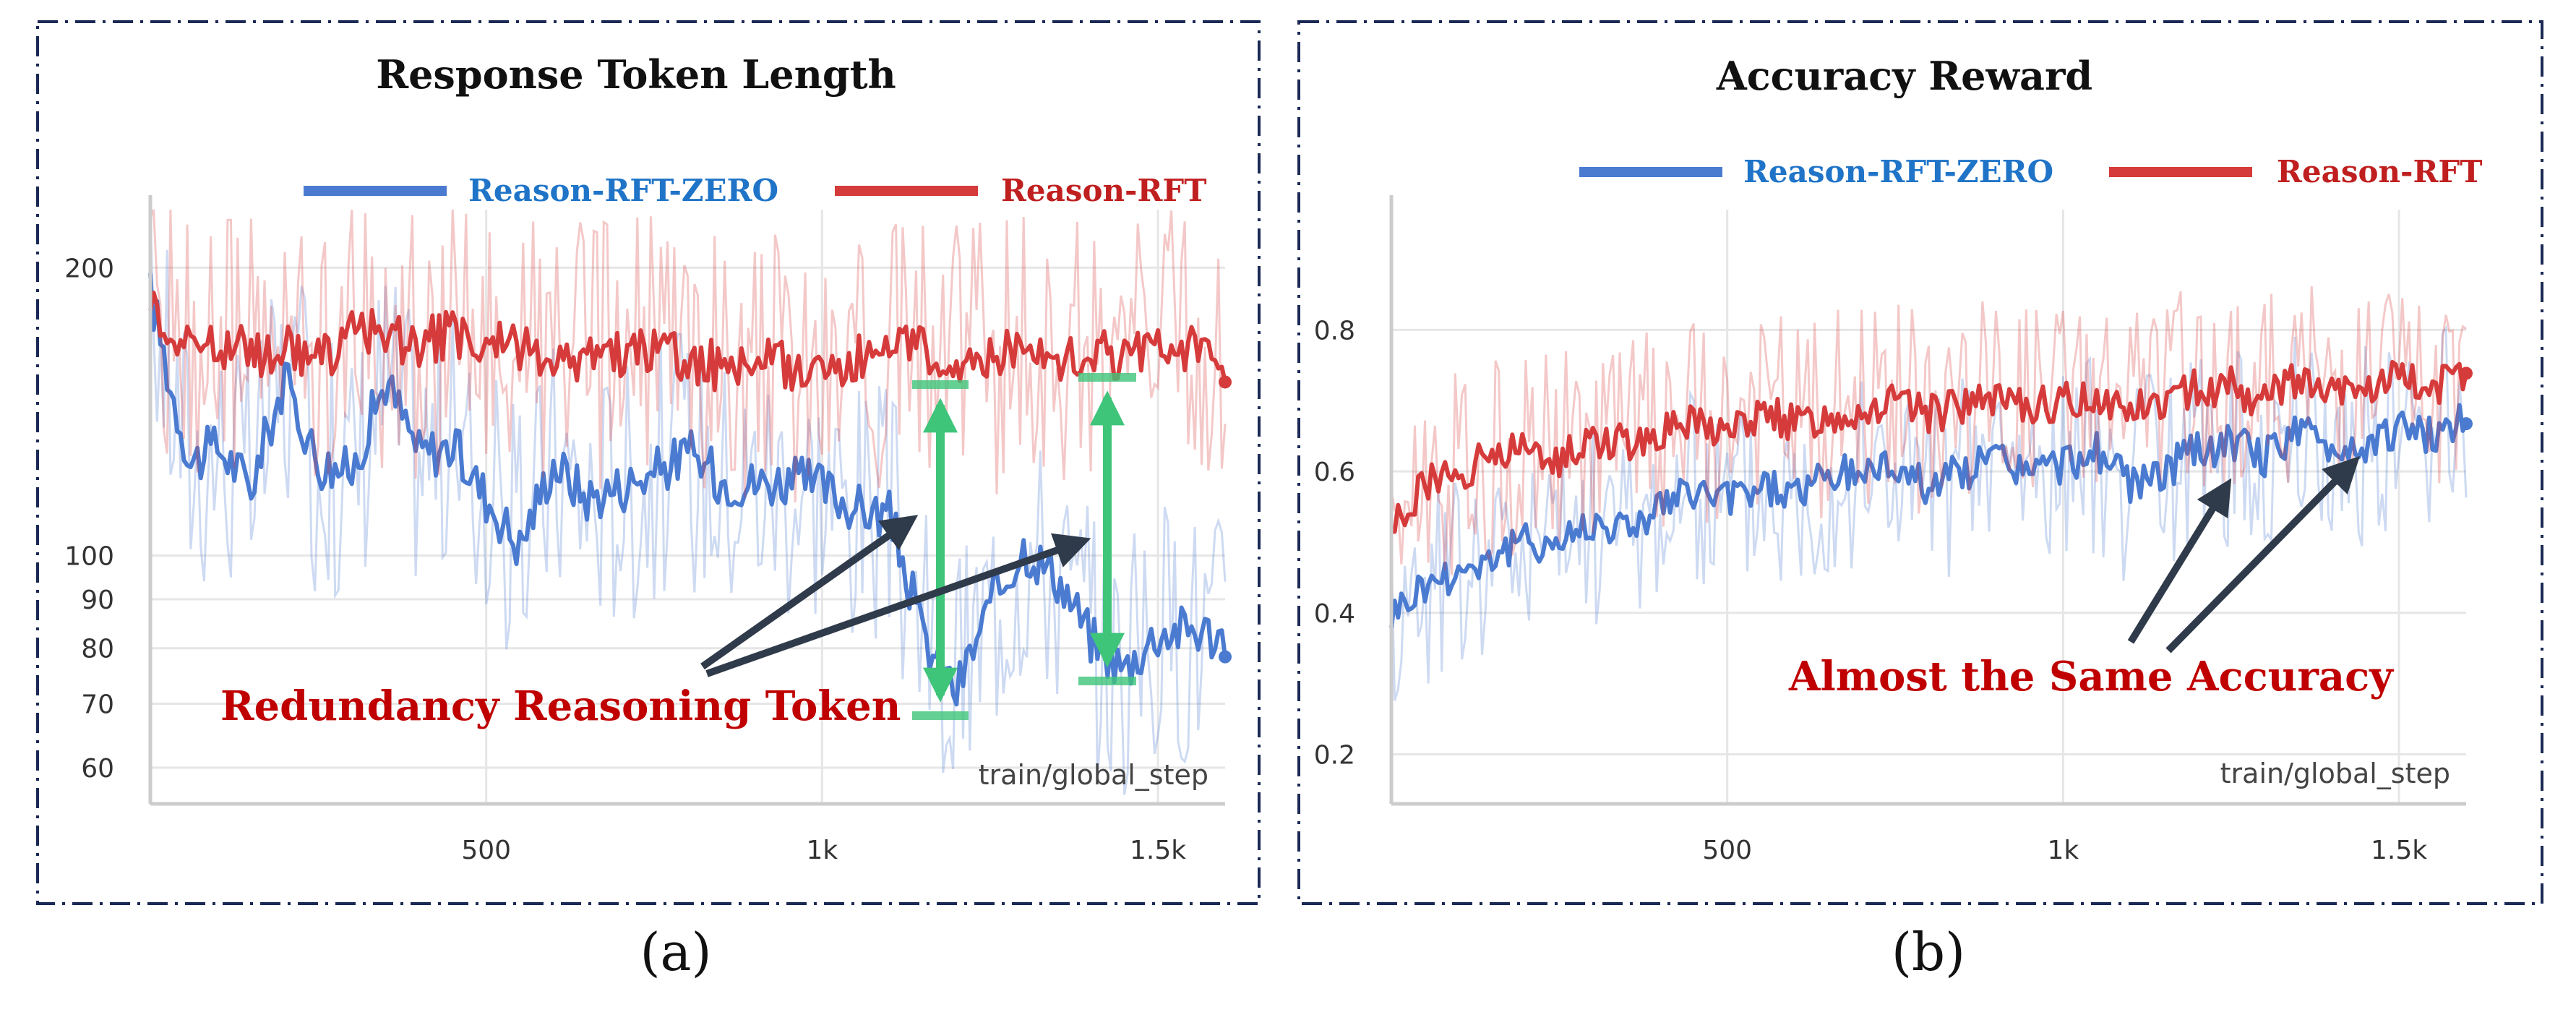 The height and width of the screenshot is (1033, 2576). What do you see at coordinates (98, 704) in the screenshot?
I see `y-tick-label: 70` at bounding box center [98, 704].